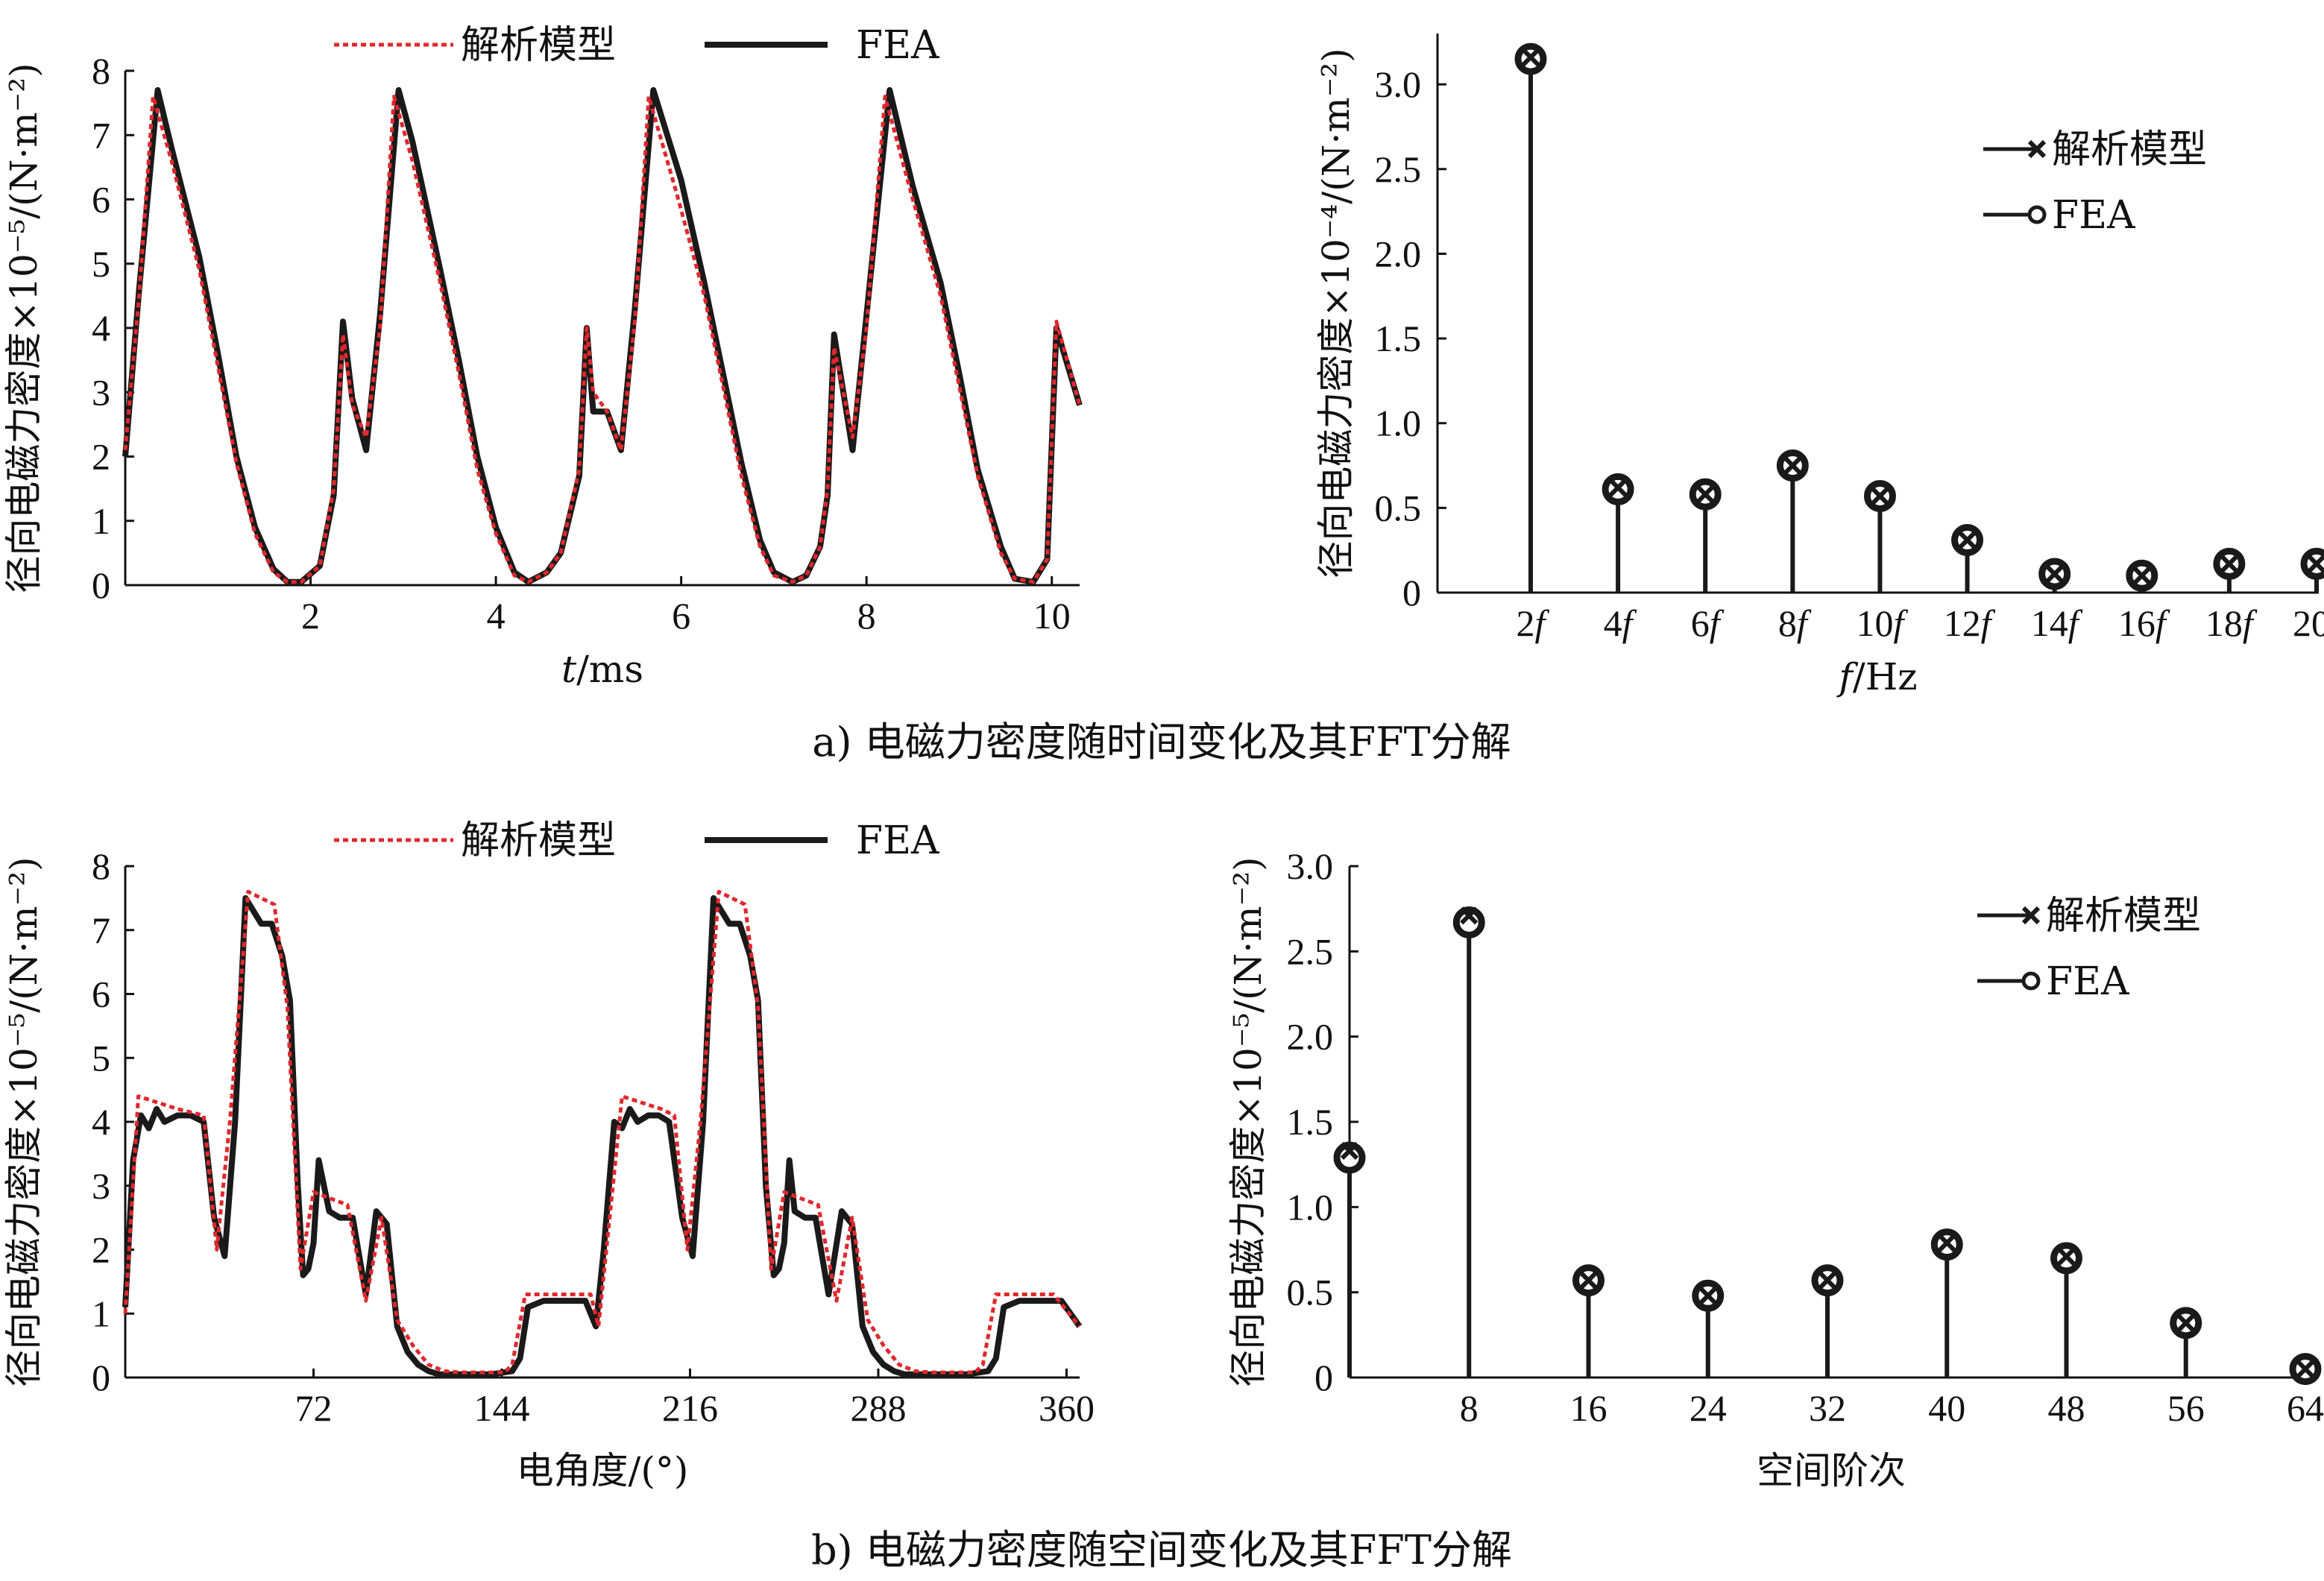  Describe the element at coordinates (1708, 1408) in the screenshot. I see `x-tick-label: 24` at that location.